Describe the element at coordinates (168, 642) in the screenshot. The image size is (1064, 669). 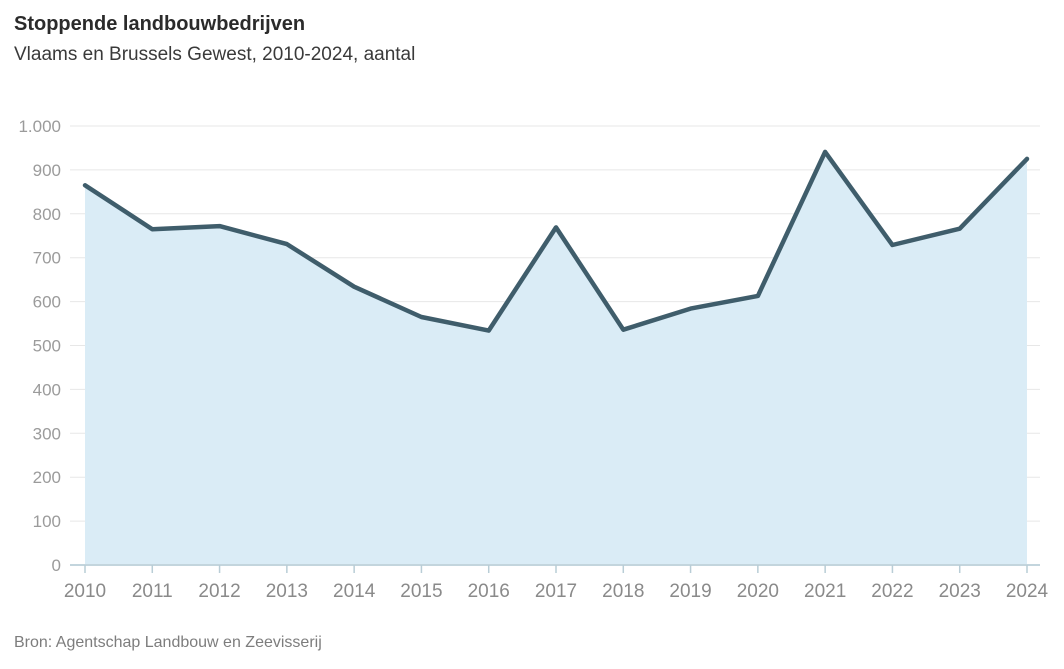
I see `source-note: Bron: Agentschap Landbouw en Zeevisserij` at that location.